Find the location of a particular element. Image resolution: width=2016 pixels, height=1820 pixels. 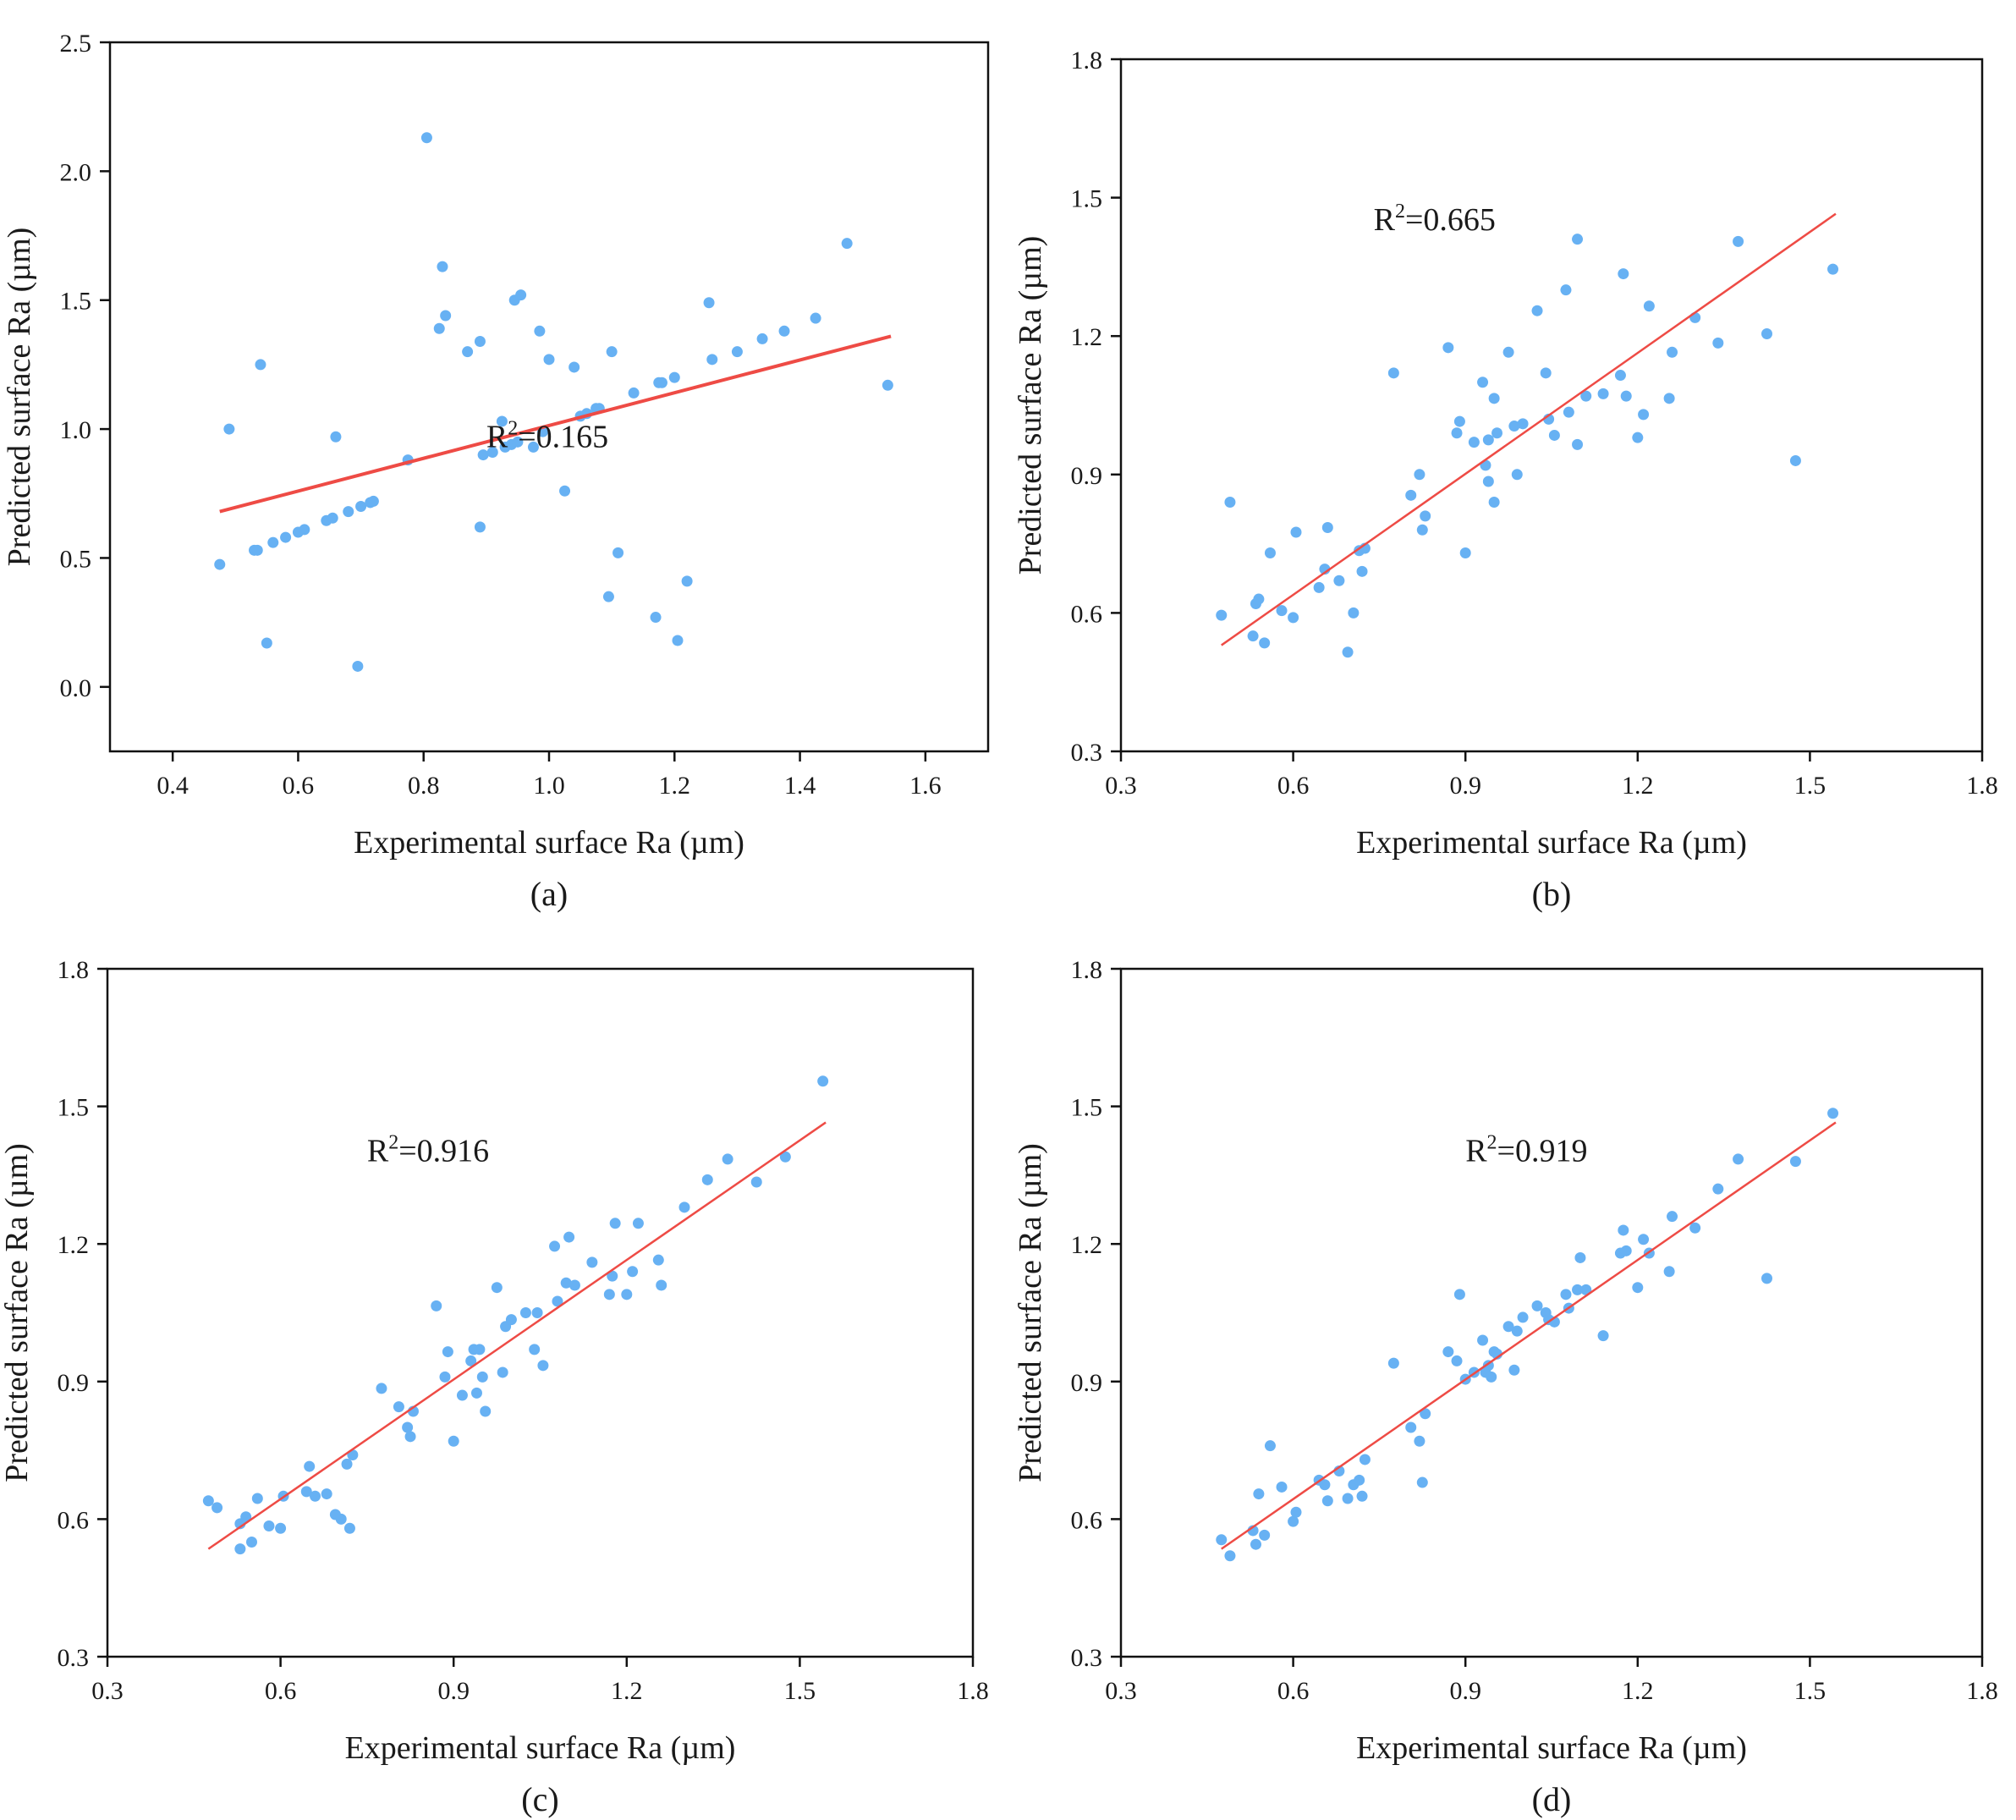

panel-a-x-tick-label: 1.2 is located at coordinates (675, 786).